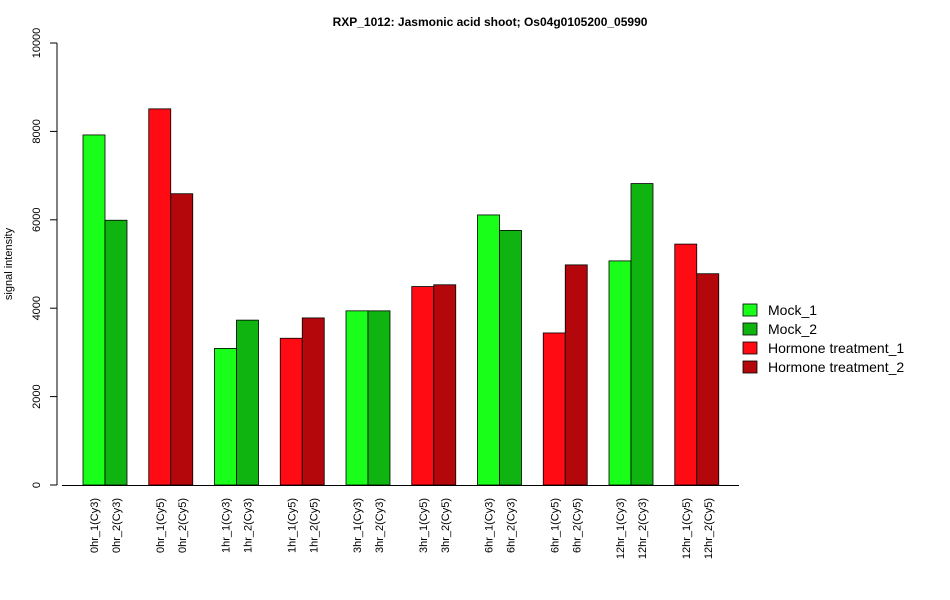 The image size is (950, 600). I want to click on y-tick-label: 0, so click(37, 485).